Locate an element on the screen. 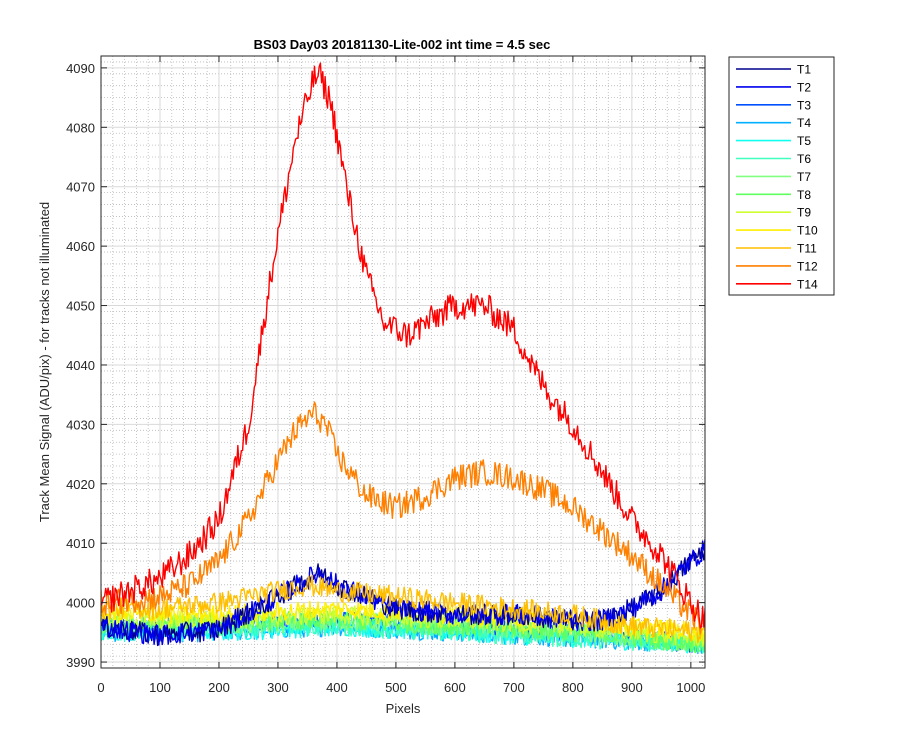  legend-label-t8: T8 is located at coordinates (804, 195).